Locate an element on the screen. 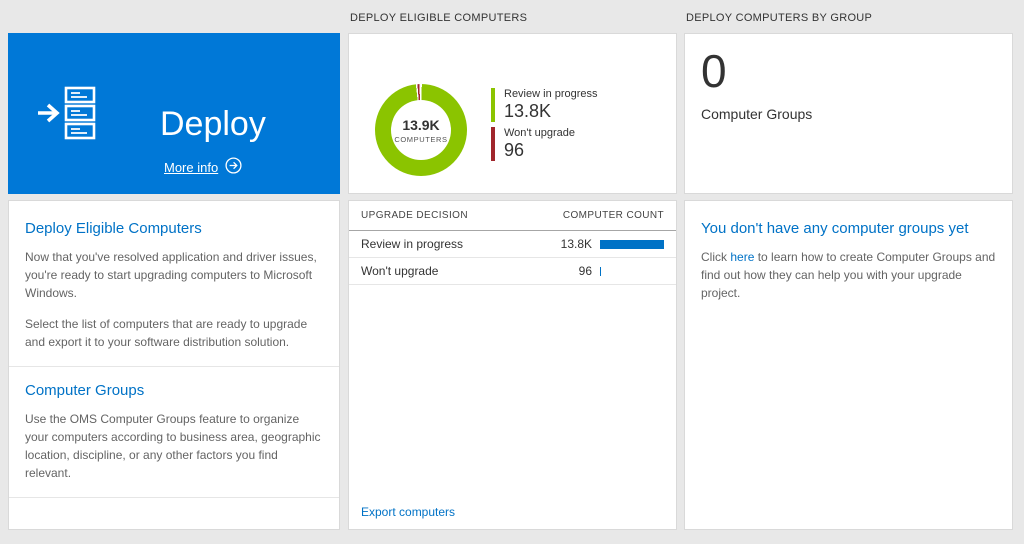 Image resolution: width=1024 pixels, height=544 pixels. table-row: Won't upgrade 96 is located at coordinates (512, 271).